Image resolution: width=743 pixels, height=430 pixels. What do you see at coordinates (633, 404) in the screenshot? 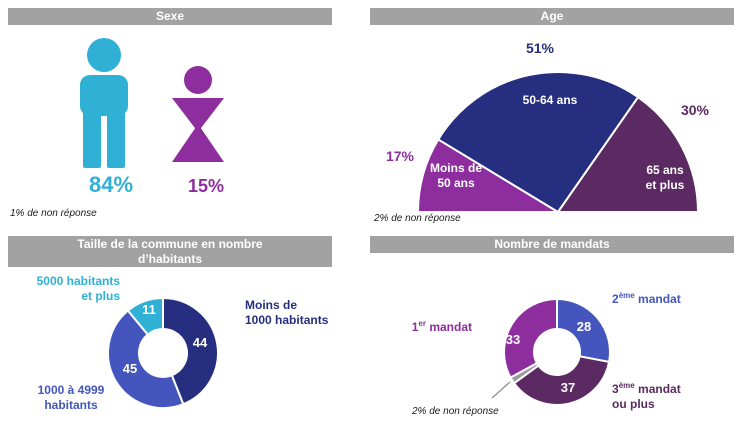
I see `label-3eme-mandat-line2: ou plus` at bounding box center [633, 404].